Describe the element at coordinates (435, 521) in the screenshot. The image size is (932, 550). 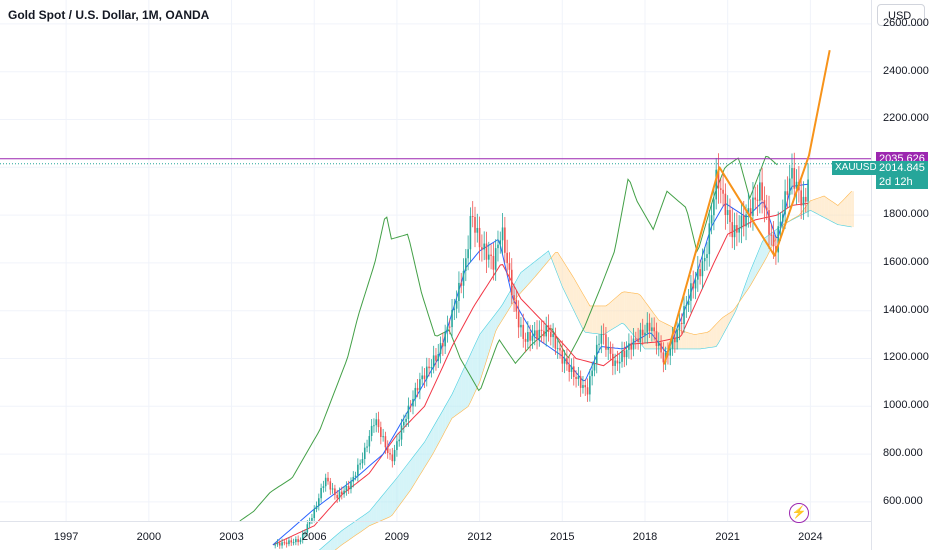
I see `time-axis-border` at that location.